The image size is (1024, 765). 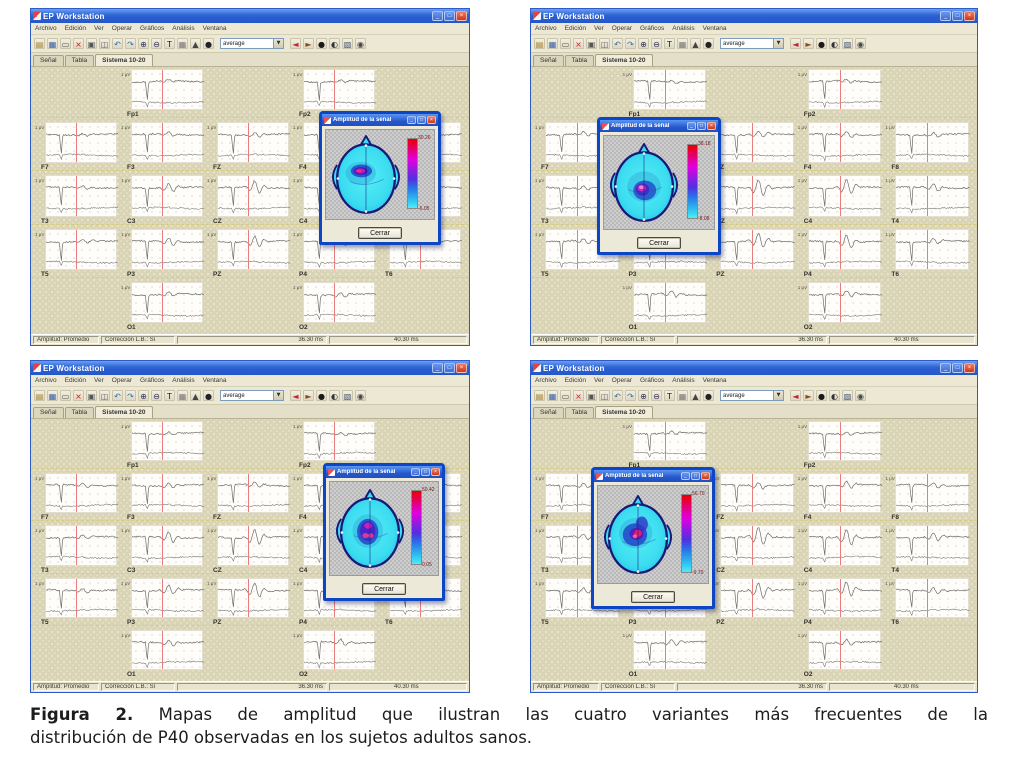 What do you see at coordinates (578, 395) in the screenshot?
I see `cut-icon: ×` at bounding box center [578, 395].